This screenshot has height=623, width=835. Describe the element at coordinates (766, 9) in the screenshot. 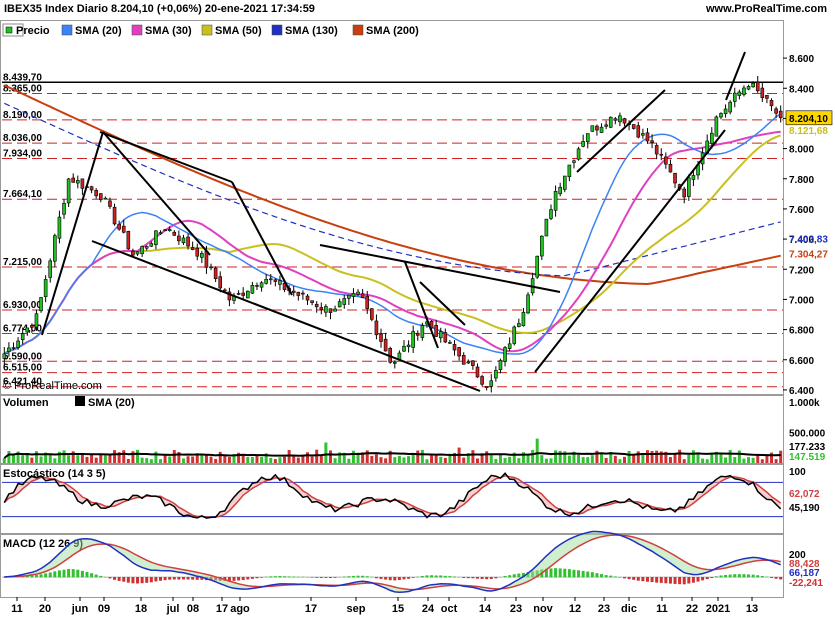

I see `site-label: www.ProRealTime.com` at that location.